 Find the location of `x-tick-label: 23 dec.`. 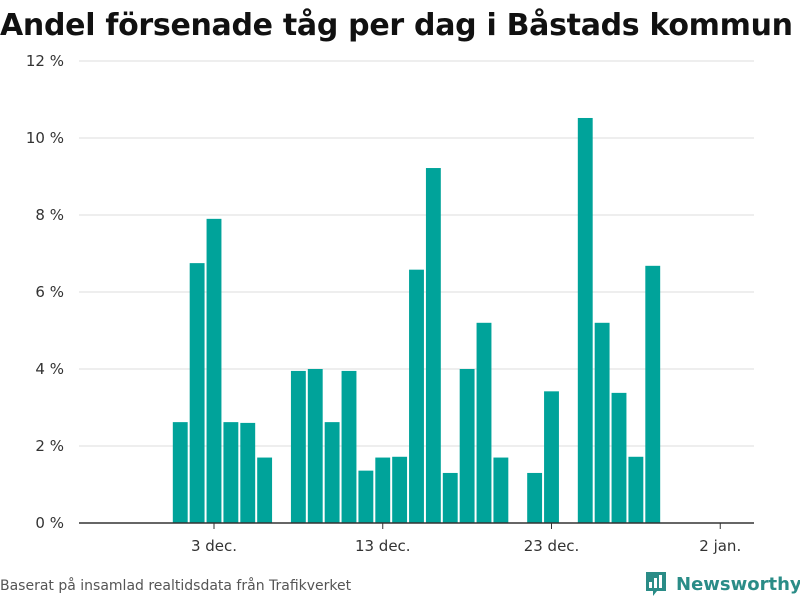

x-tick-label: 23 dec. is located at coordinates (552, 546).